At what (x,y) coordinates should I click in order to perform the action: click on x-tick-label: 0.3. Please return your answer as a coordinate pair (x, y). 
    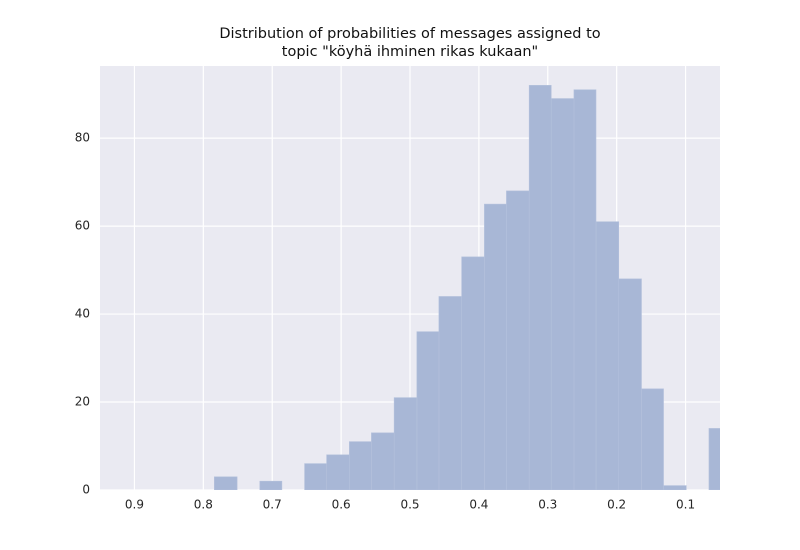
    Looking at the image, I should click on (547, 505).